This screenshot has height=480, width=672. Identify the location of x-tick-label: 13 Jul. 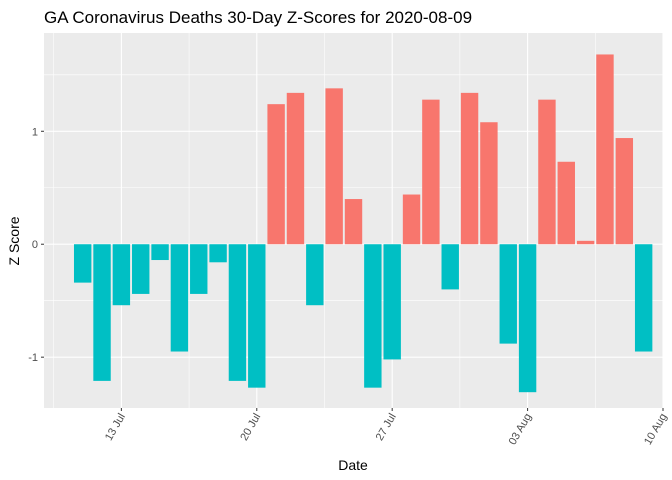
(115, 427).